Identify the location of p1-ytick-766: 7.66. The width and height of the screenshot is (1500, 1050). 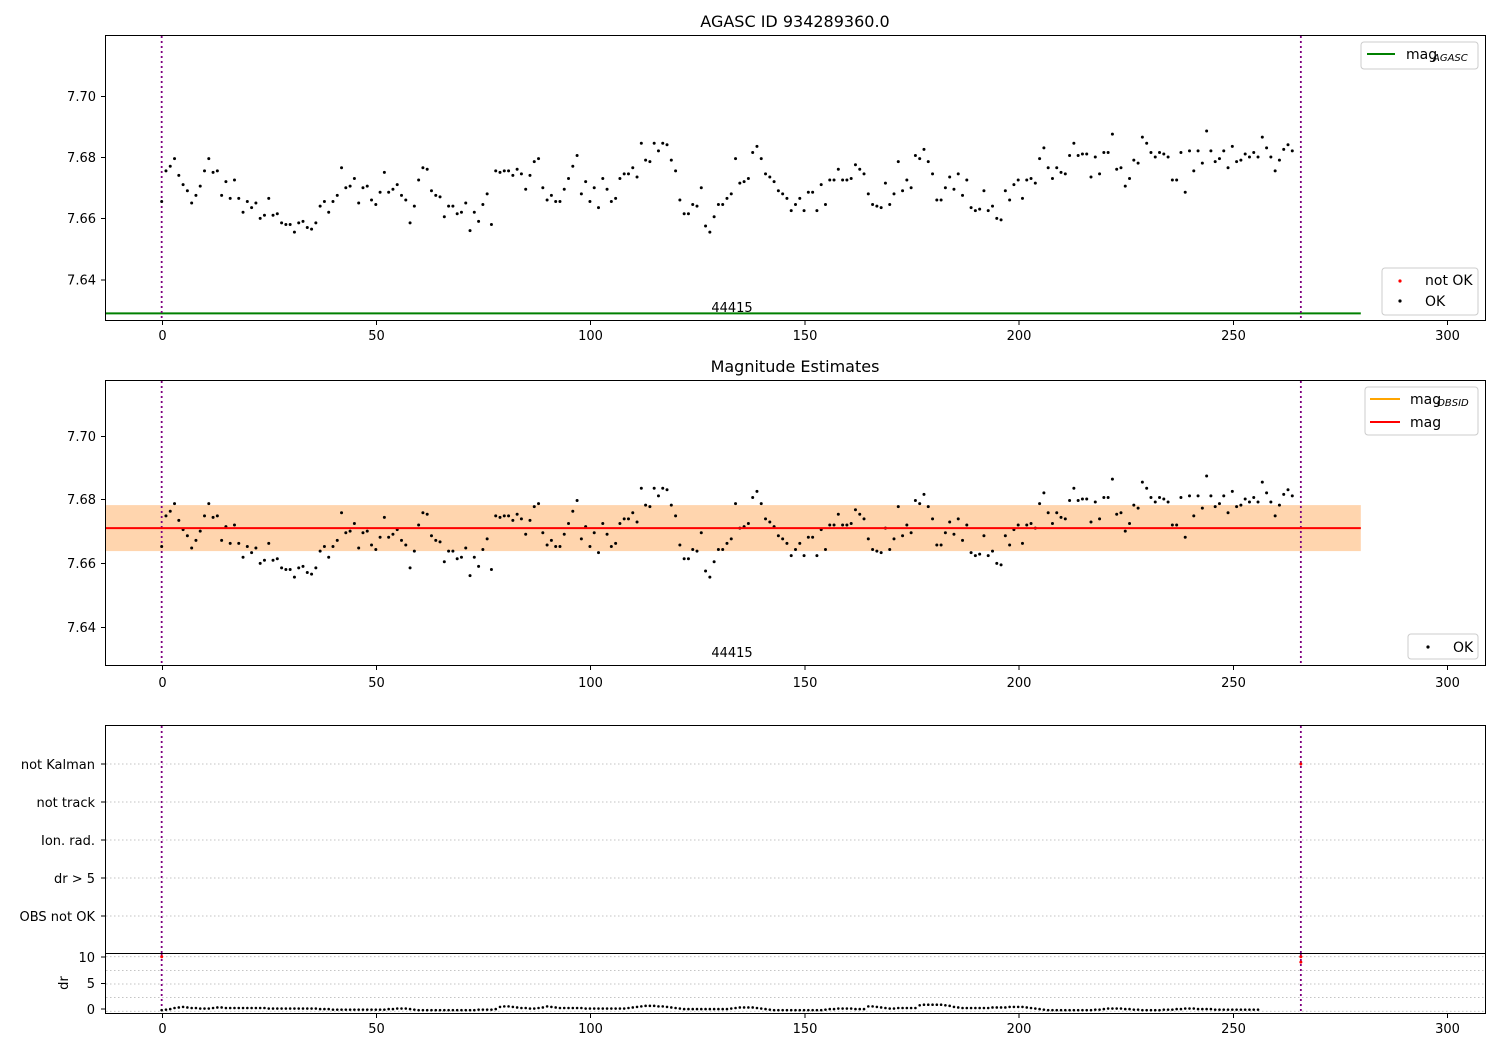
(81, 219).